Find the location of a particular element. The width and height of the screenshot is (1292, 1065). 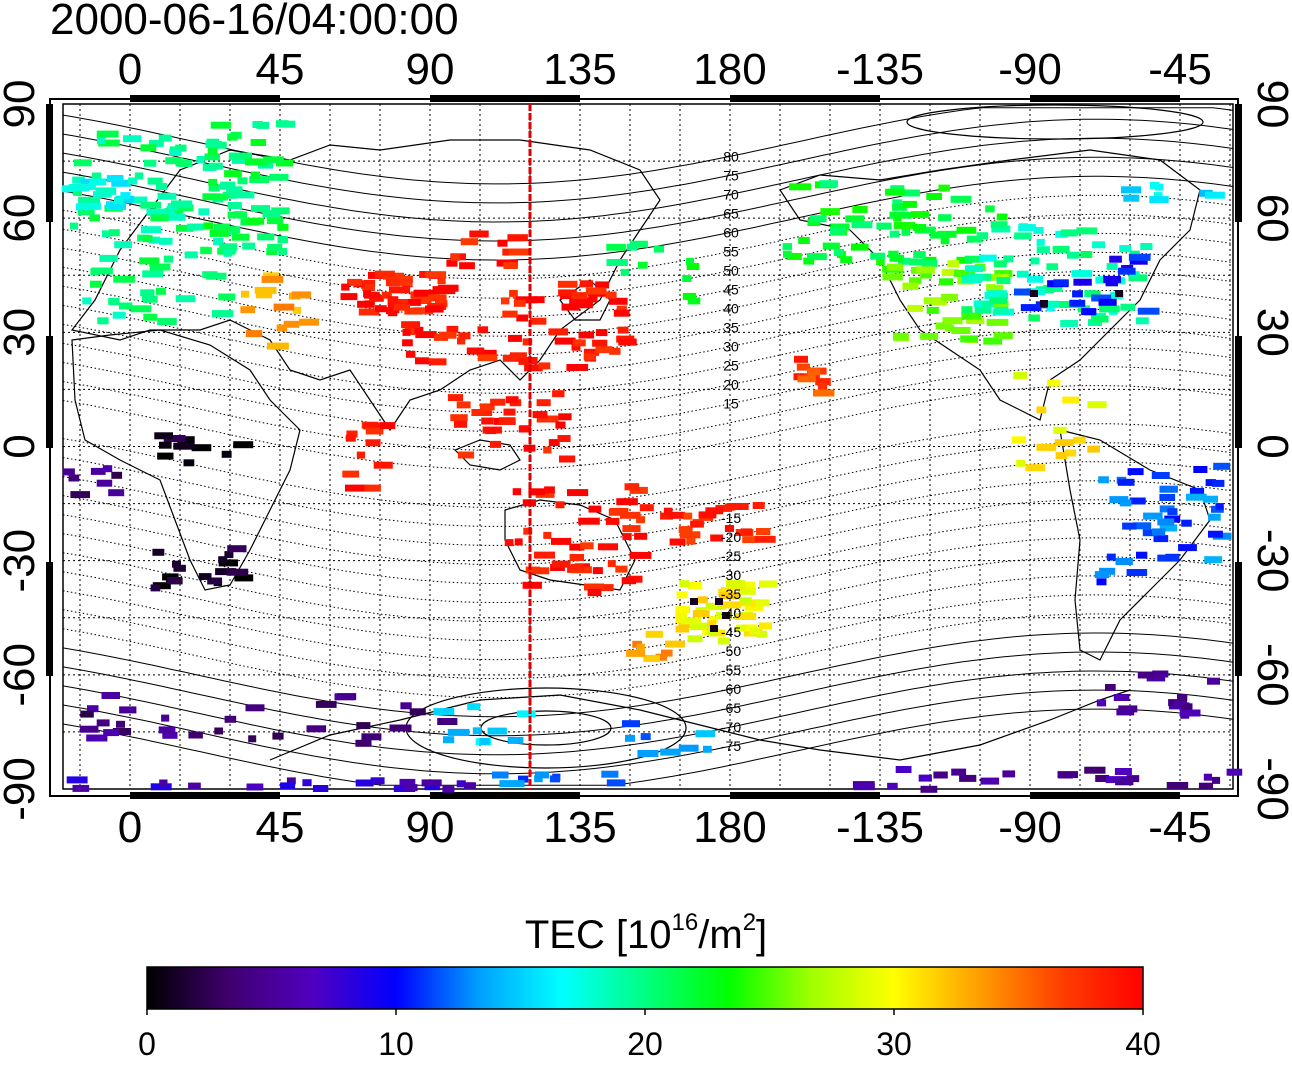

lon-tick-label: 180 is located at coordinates (729, 827).